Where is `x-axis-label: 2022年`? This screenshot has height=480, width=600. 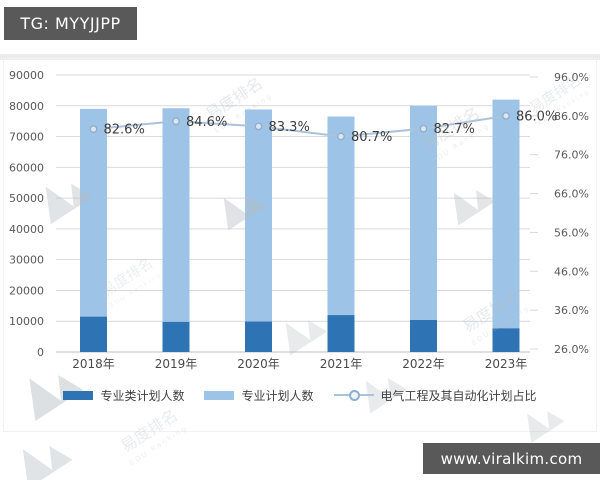 x-axis-label: 2022年 is located at coordinates (423, 364).